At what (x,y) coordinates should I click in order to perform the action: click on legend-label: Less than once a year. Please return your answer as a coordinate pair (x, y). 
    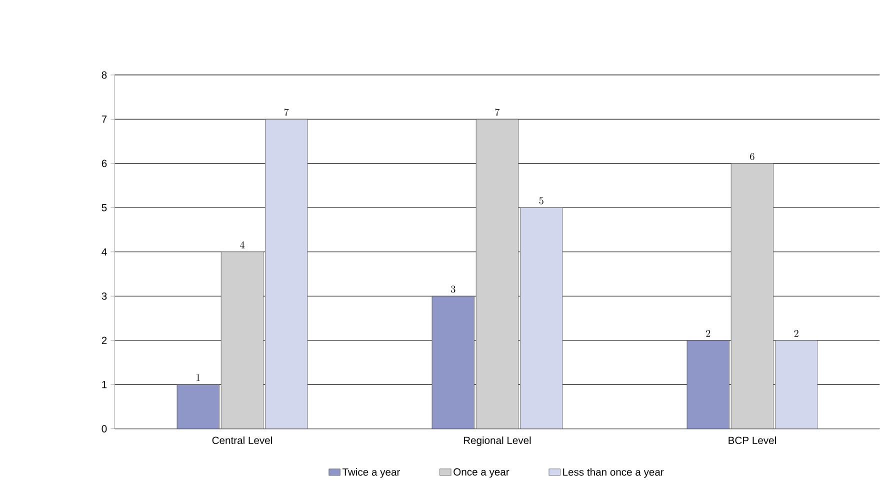
    Looking at the image, I should click on (613, 473).